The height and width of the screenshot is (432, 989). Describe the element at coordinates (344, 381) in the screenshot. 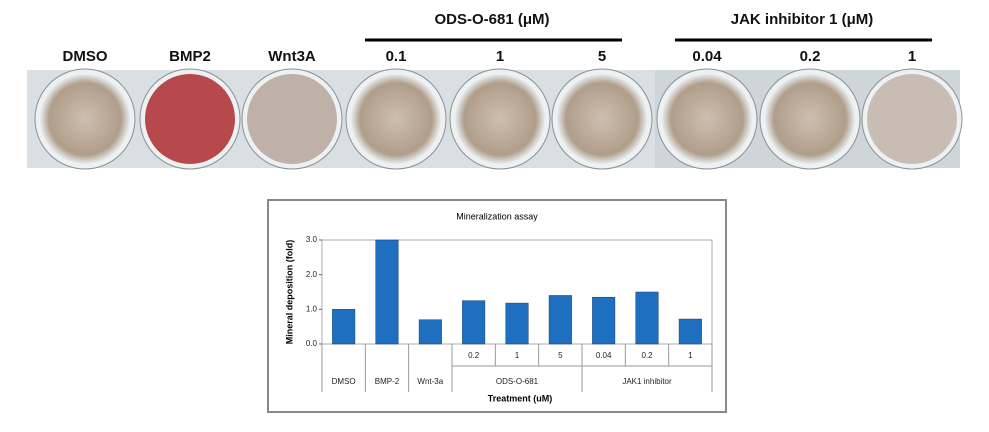

I see `group-label: DMSO` at that location.